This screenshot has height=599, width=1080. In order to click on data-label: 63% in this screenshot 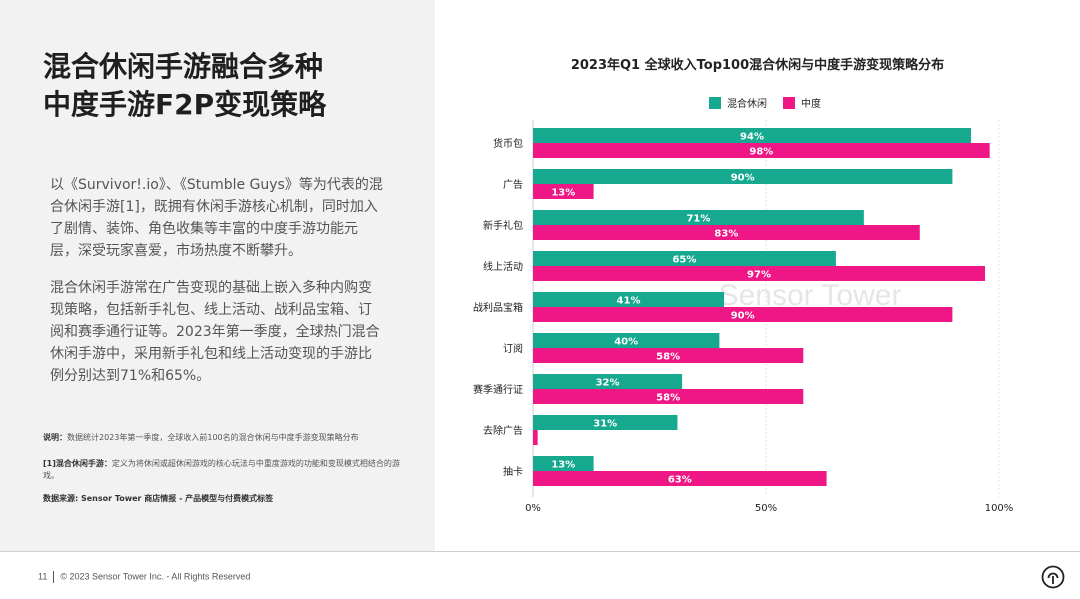, I will do `click(680, 480)`.